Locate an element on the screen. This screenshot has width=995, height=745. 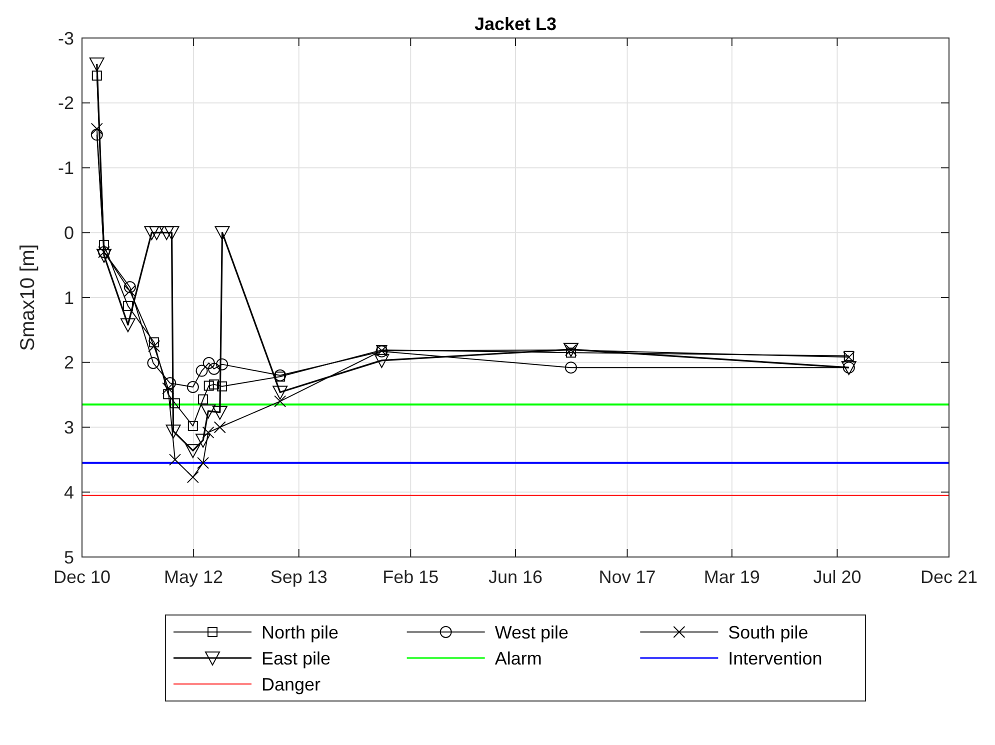
x-tick-label: Mar 19 is located at coordinates (732, 577).